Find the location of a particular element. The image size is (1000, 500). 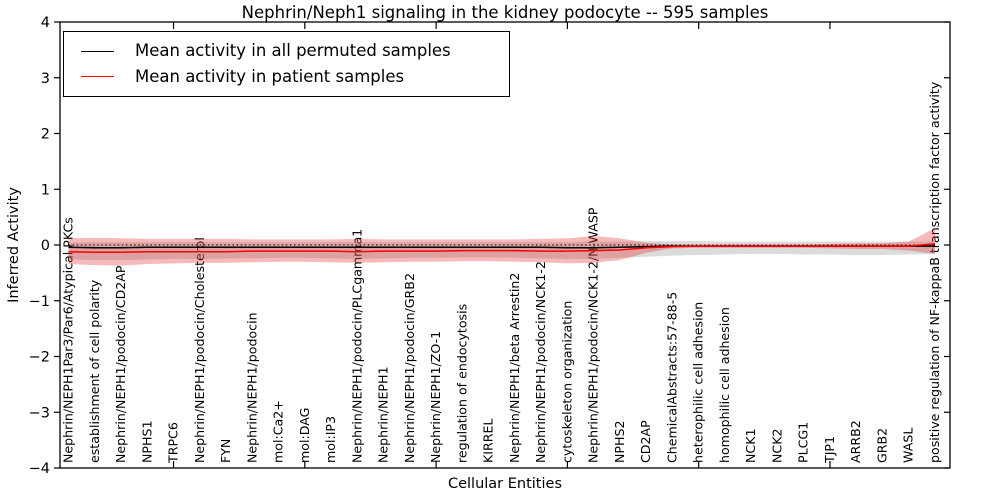

y-tick-label: −4 is located at coordinates (39, 469).